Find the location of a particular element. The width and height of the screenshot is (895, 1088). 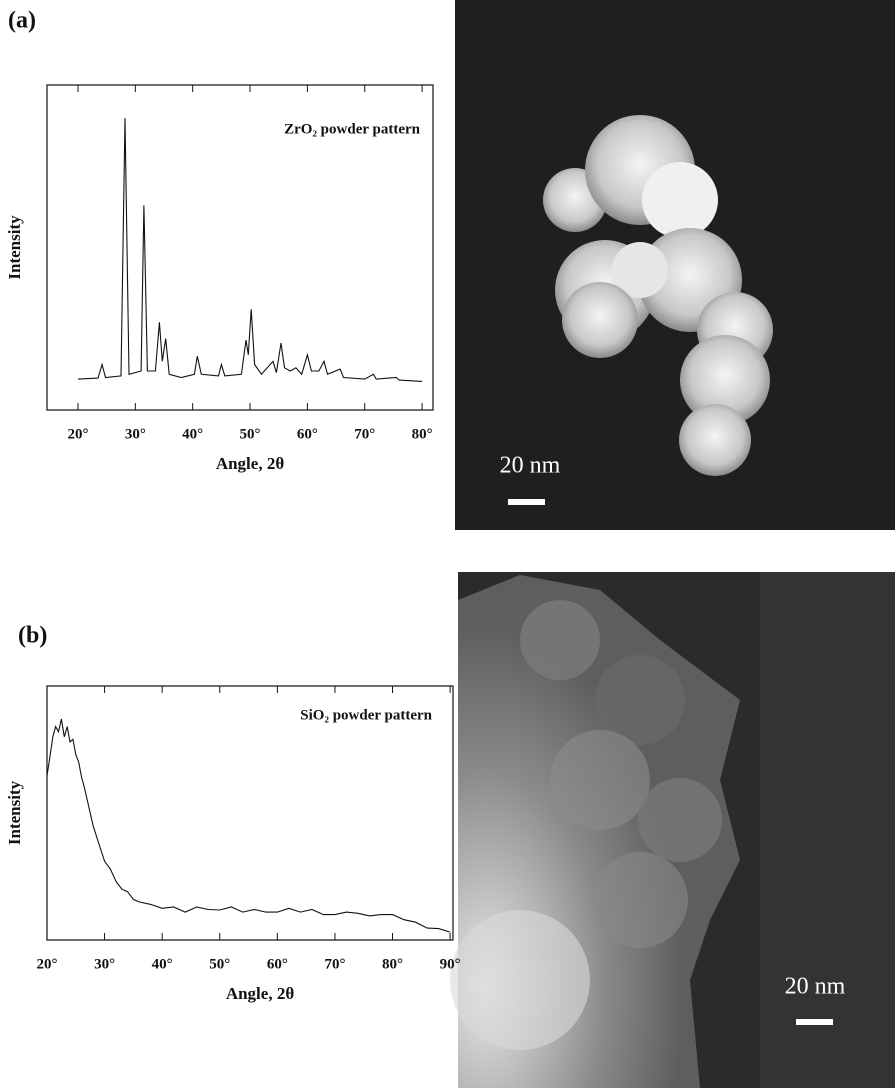

panel-label: (a) is located at coordinates (22, 21).